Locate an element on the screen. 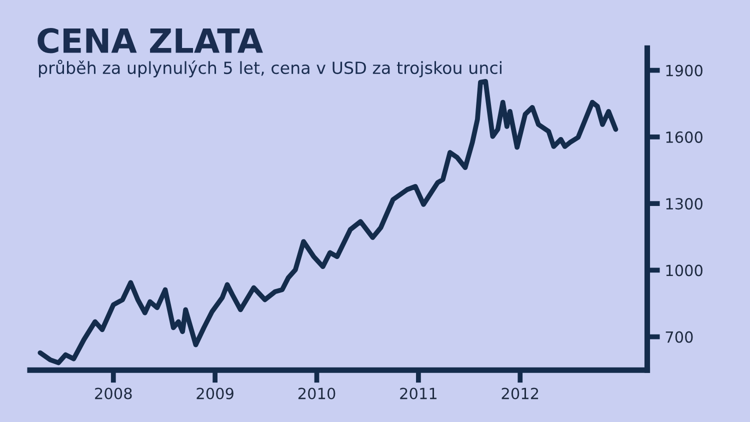 This screenshot has height=422, width=750. y-tick-label: 1900 is located at coordinates (684, 70).